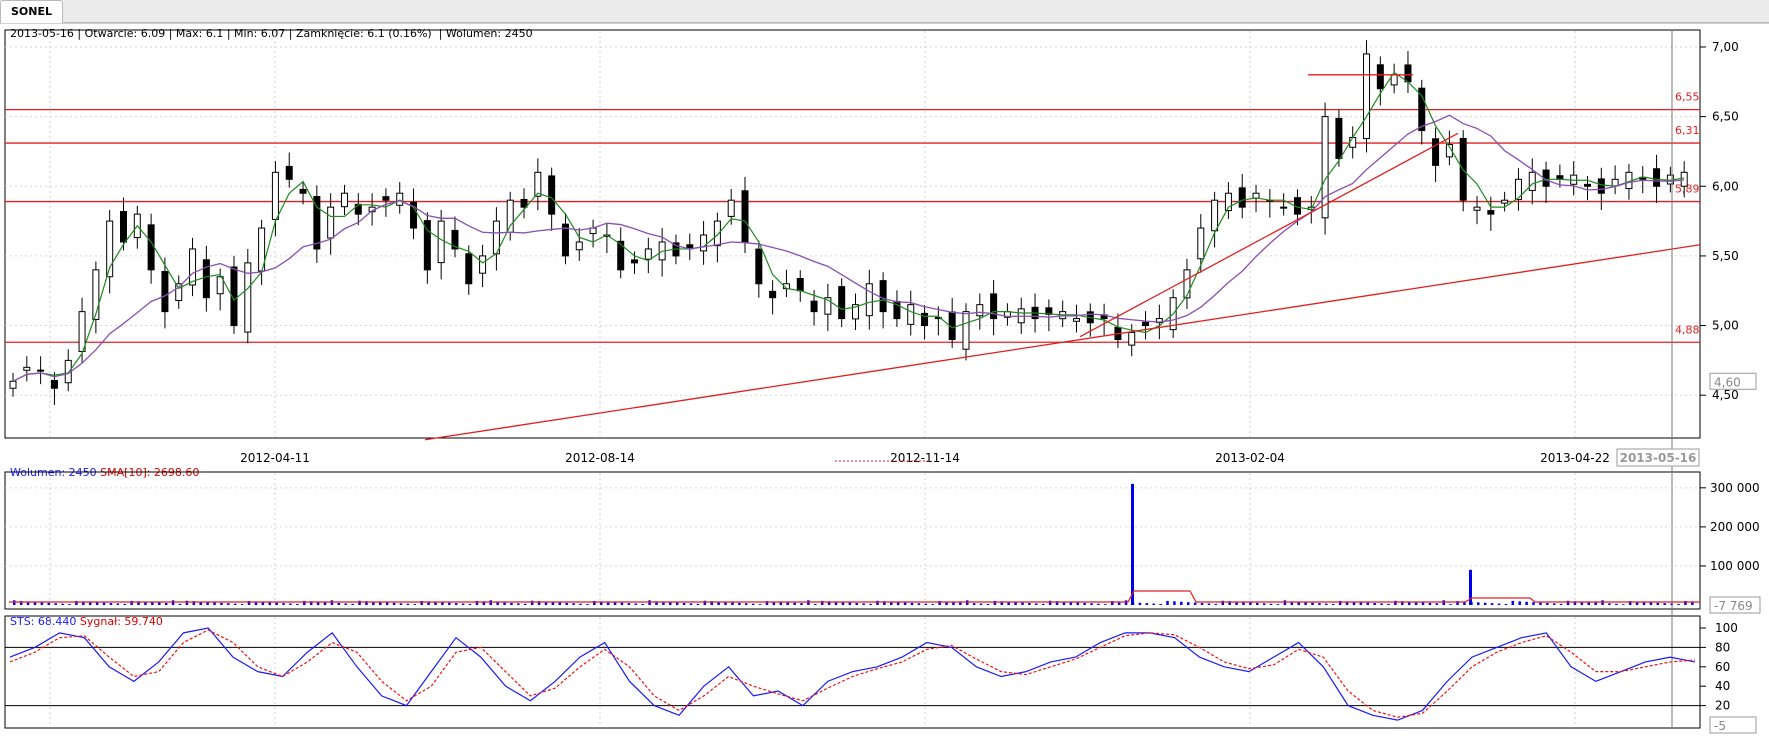 Image resolution: width=1769 pixels, height=739 pixels. Describe the element at coordinates (600, 458) in the screenshot. I see `date-axis-label: 2012-08-14` at that location.